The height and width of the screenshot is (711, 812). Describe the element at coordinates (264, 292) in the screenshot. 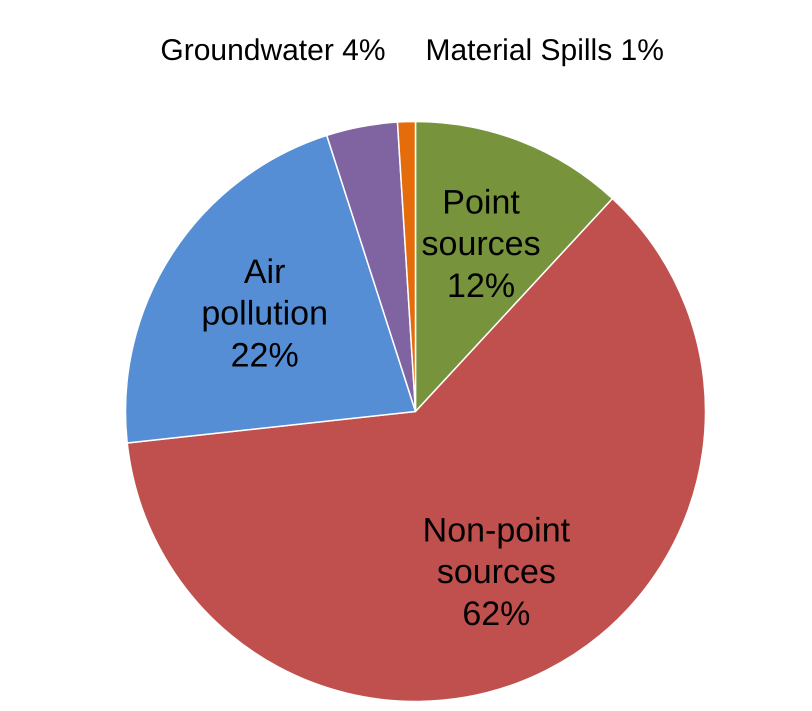

I see `slice-label: Air pollution` at that location.